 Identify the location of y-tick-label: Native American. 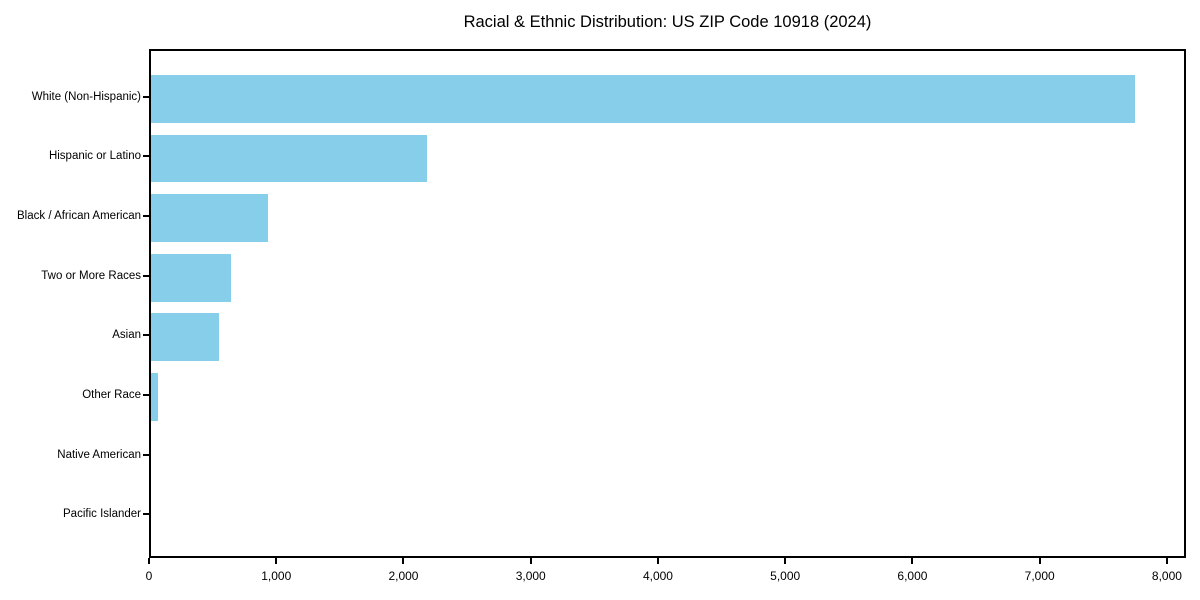
(99, 454).